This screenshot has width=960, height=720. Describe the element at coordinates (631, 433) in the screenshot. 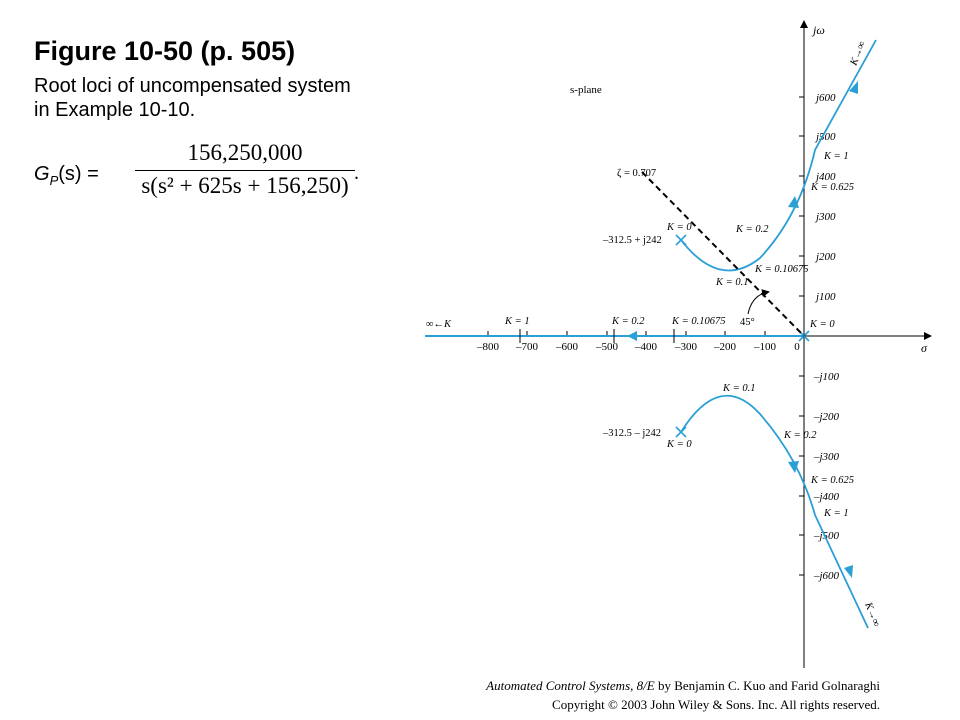

I see `pole-bottom-label: –312.5 – j242` at that location.